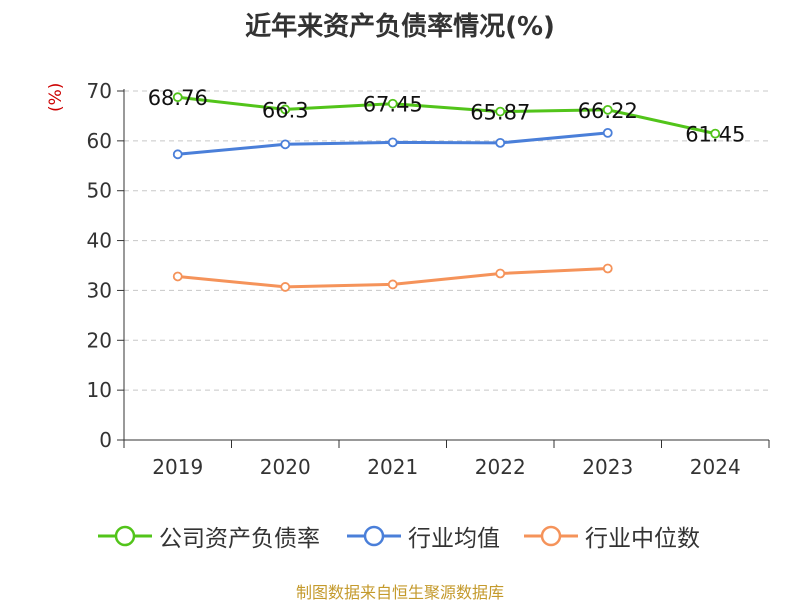  I want to click on data-label: 65.87, so click(500, 113).